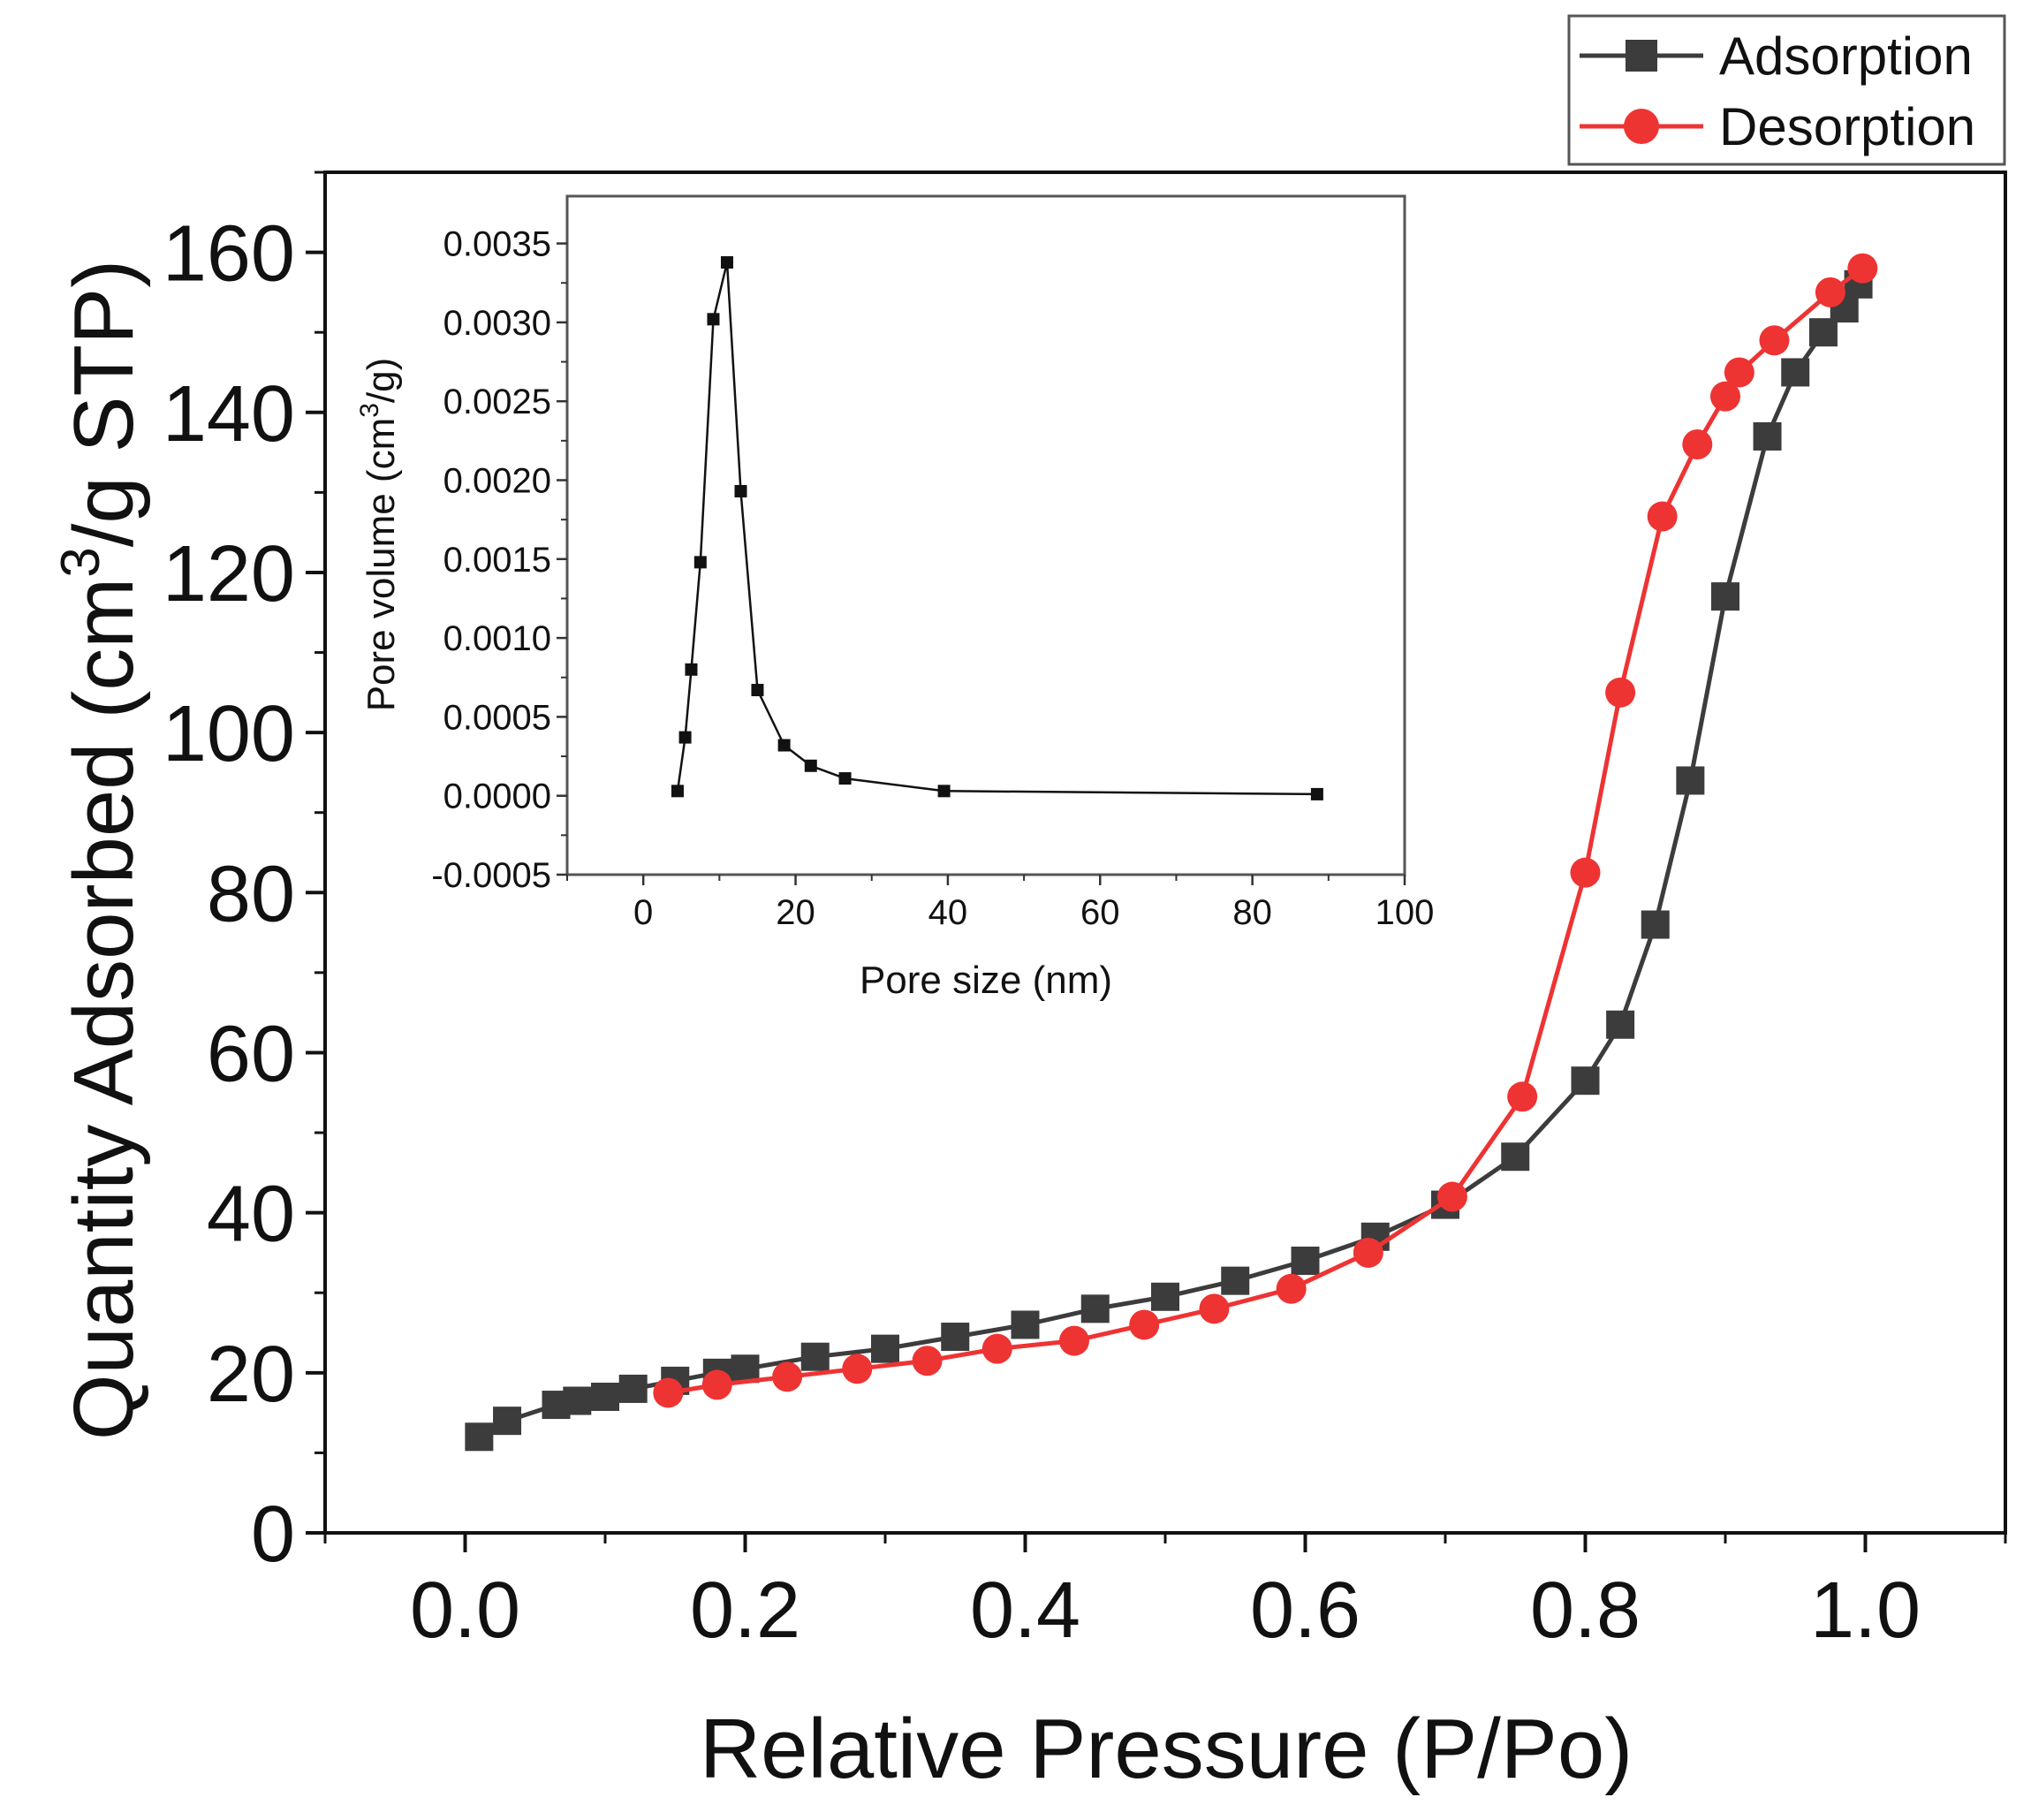  Describe the element at coordinates (497, 796) in the screenshot. I see `inset-y-tick-label: 0.0000` at that location.